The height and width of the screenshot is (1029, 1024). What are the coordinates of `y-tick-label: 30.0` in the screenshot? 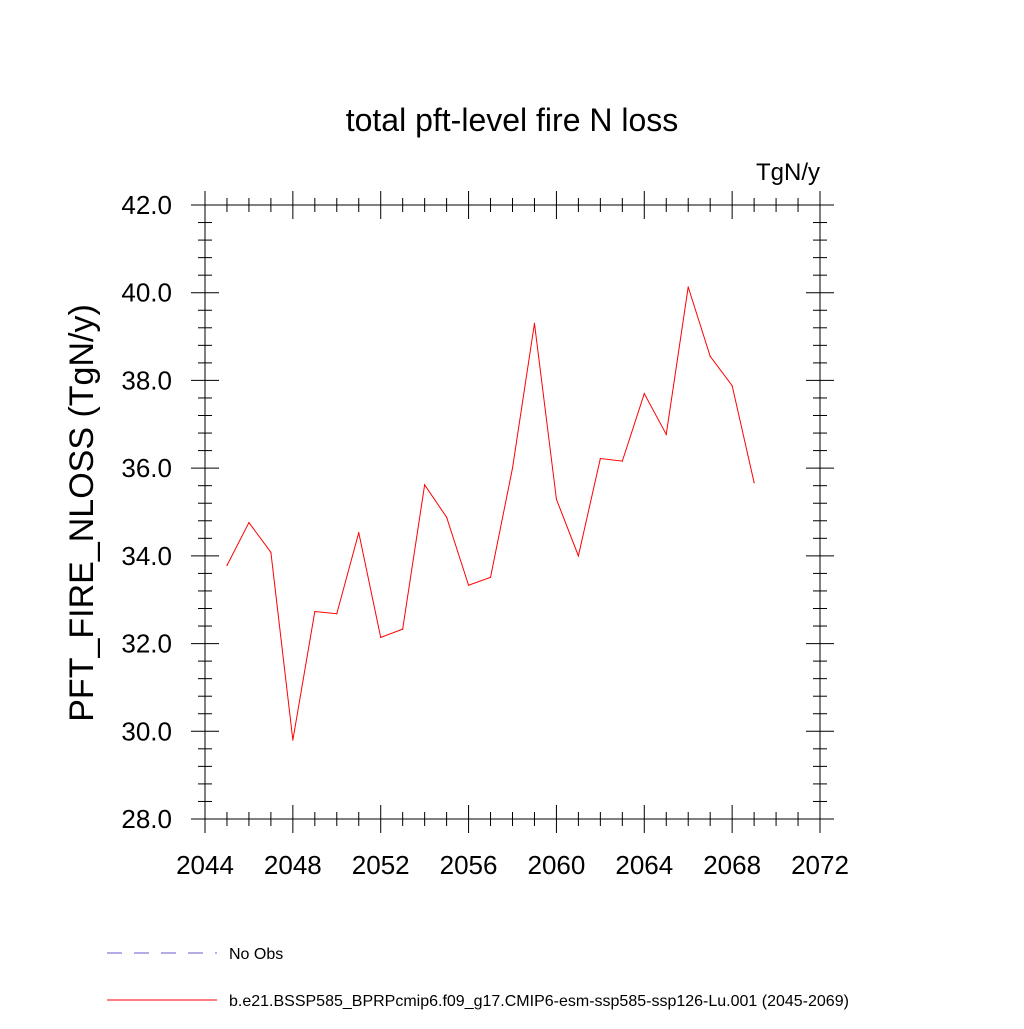 It's located at (146, 731).